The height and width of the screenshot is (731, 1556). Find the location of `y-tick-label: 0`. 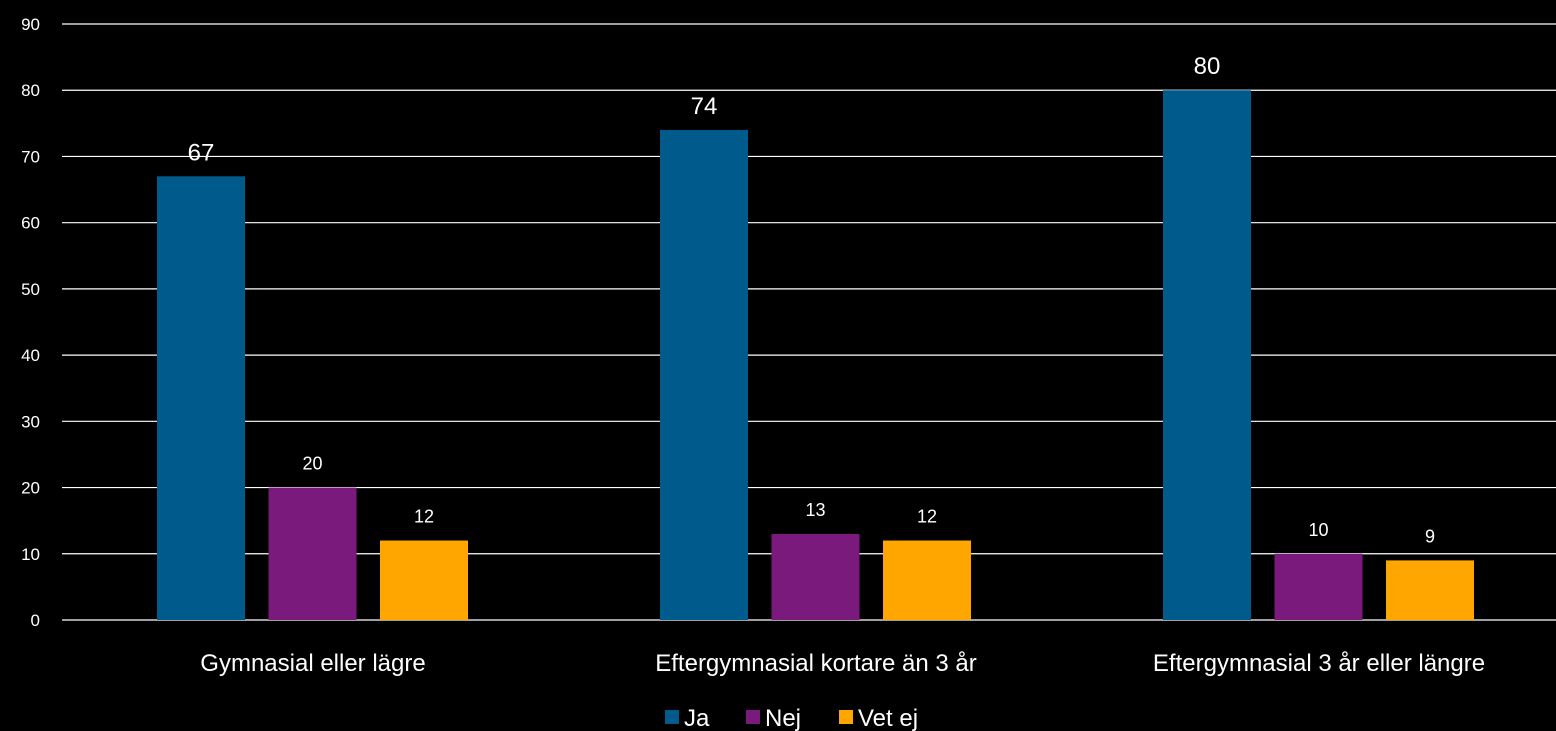

y-tick-label: 0 is located at coordinates (35, 620).